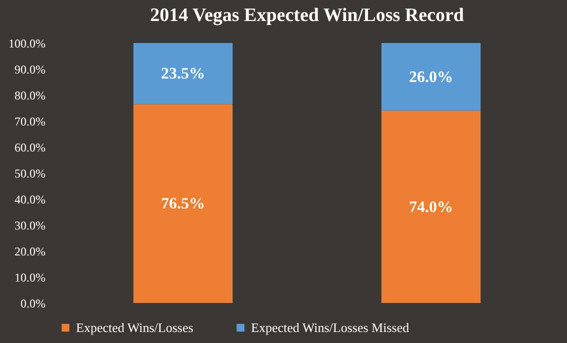 This screenshot has height=343, width=567. I want to click on y-tick-label: 60.0%, so click(30, 147).